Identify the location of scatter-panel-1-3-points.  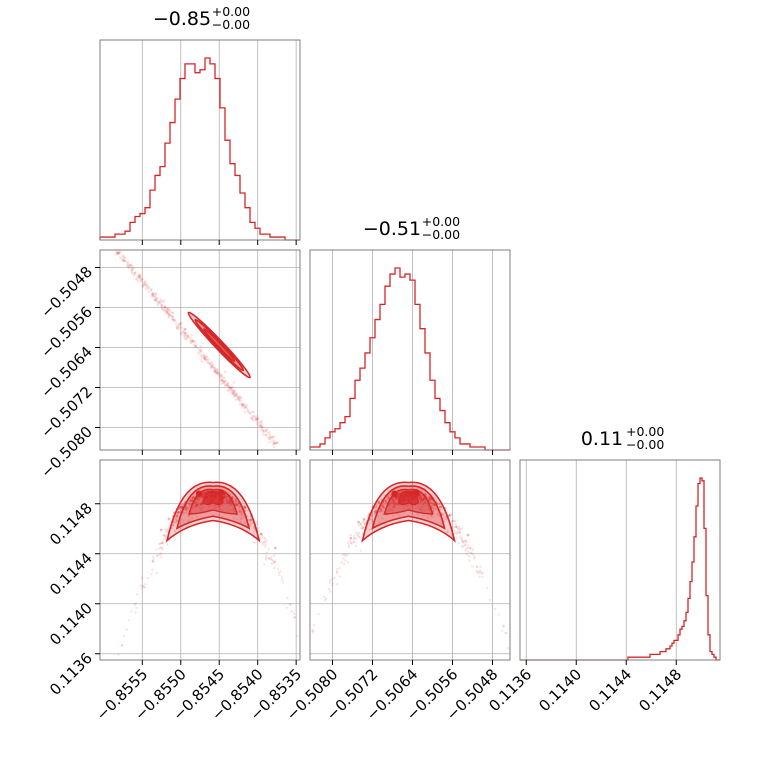
(208, 568).